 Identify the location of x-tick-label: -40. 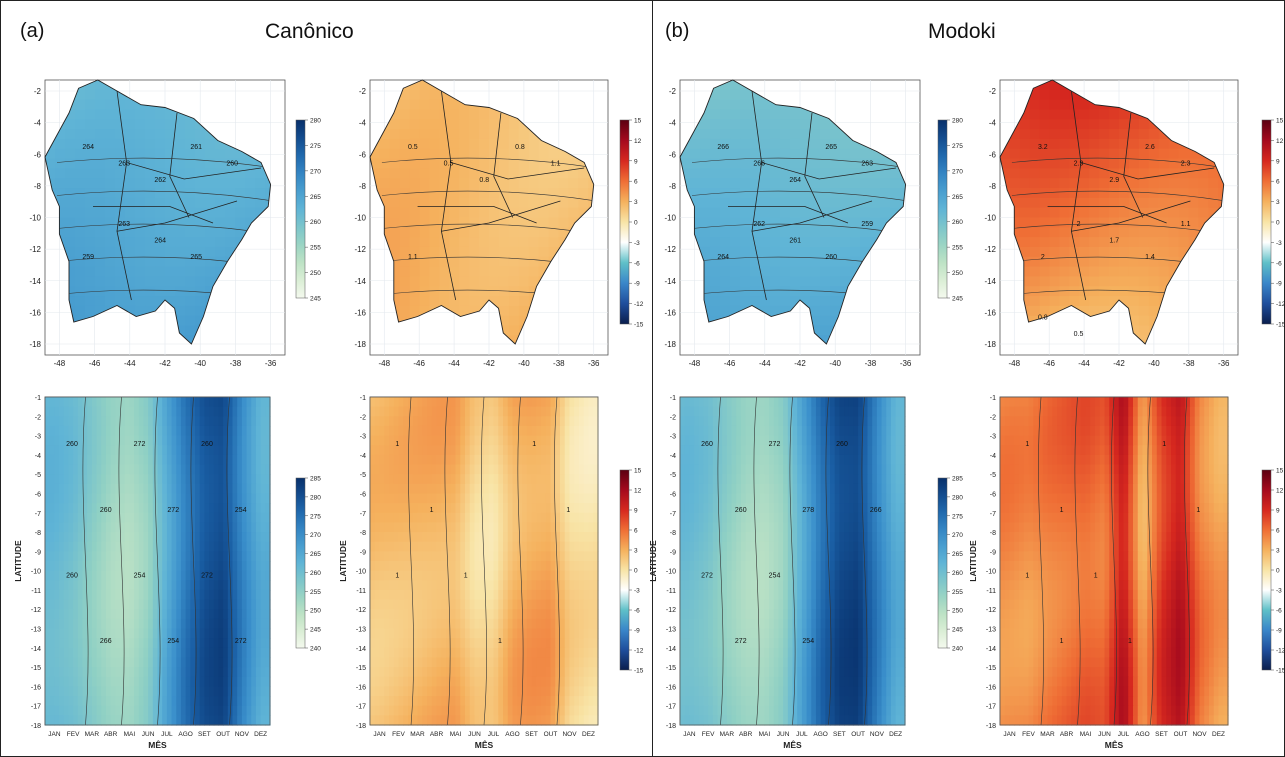
(200, 363).